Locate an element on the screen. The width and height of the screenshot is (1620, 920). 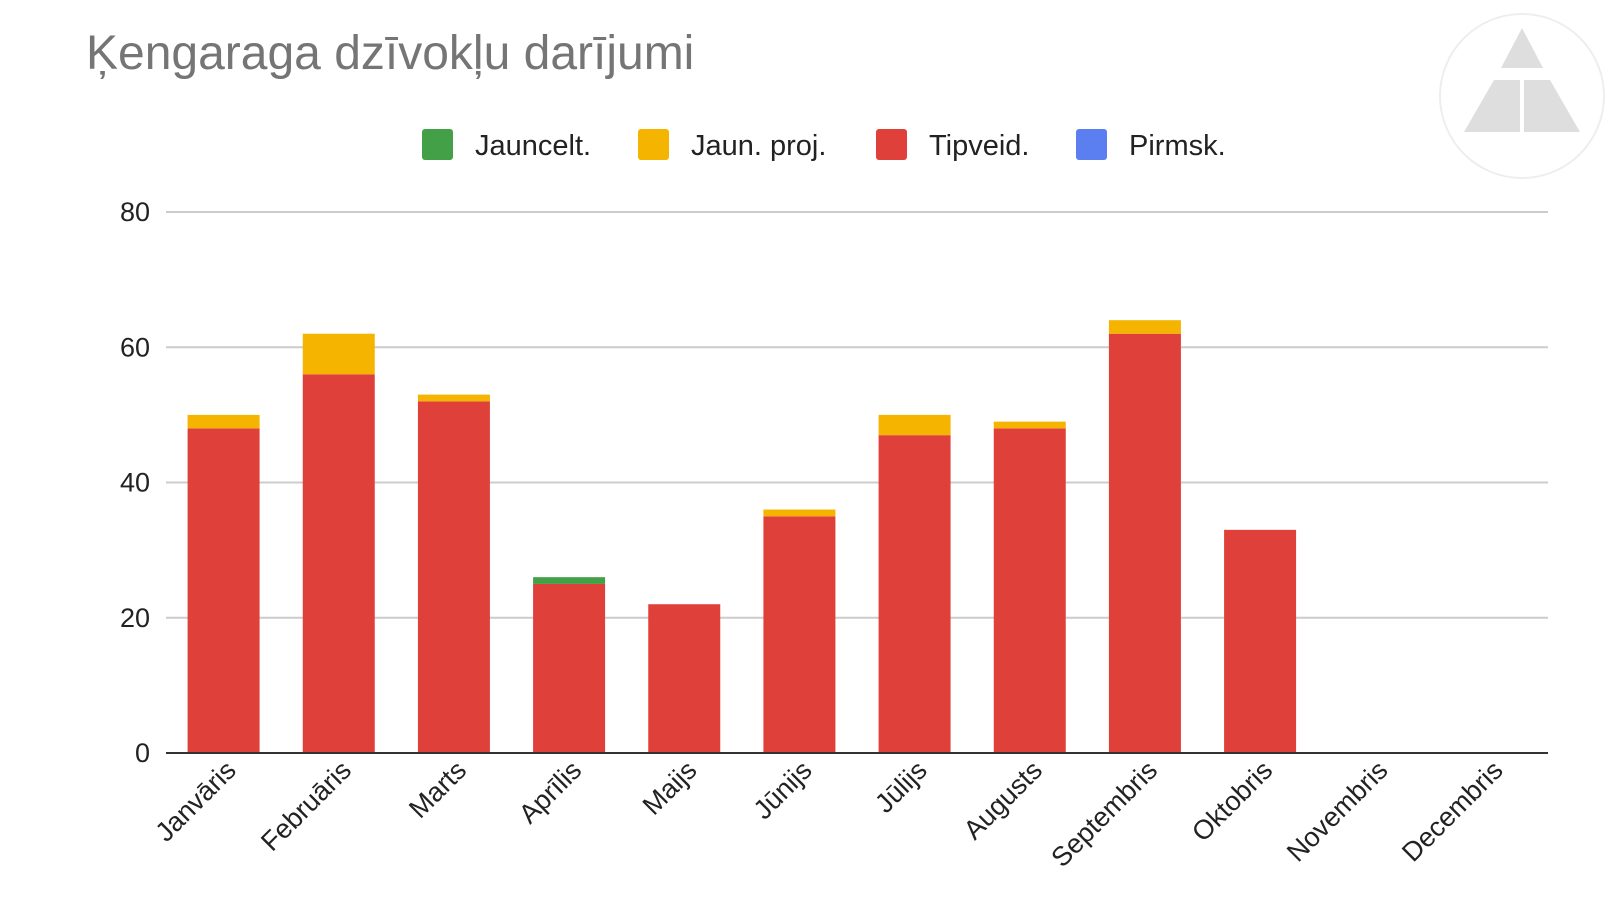
x-category-label: Decembris is located at coordinates (1452, 811).